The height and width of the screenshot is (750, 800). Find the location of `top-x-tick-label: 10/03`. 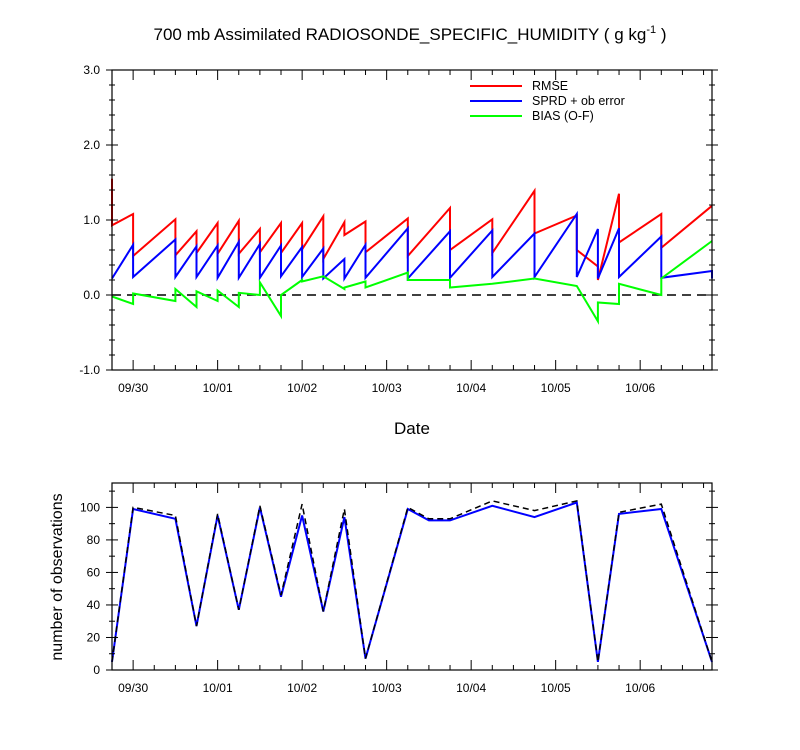

top-x-tick-label: 10/03 is located at coordinates (387, 388).